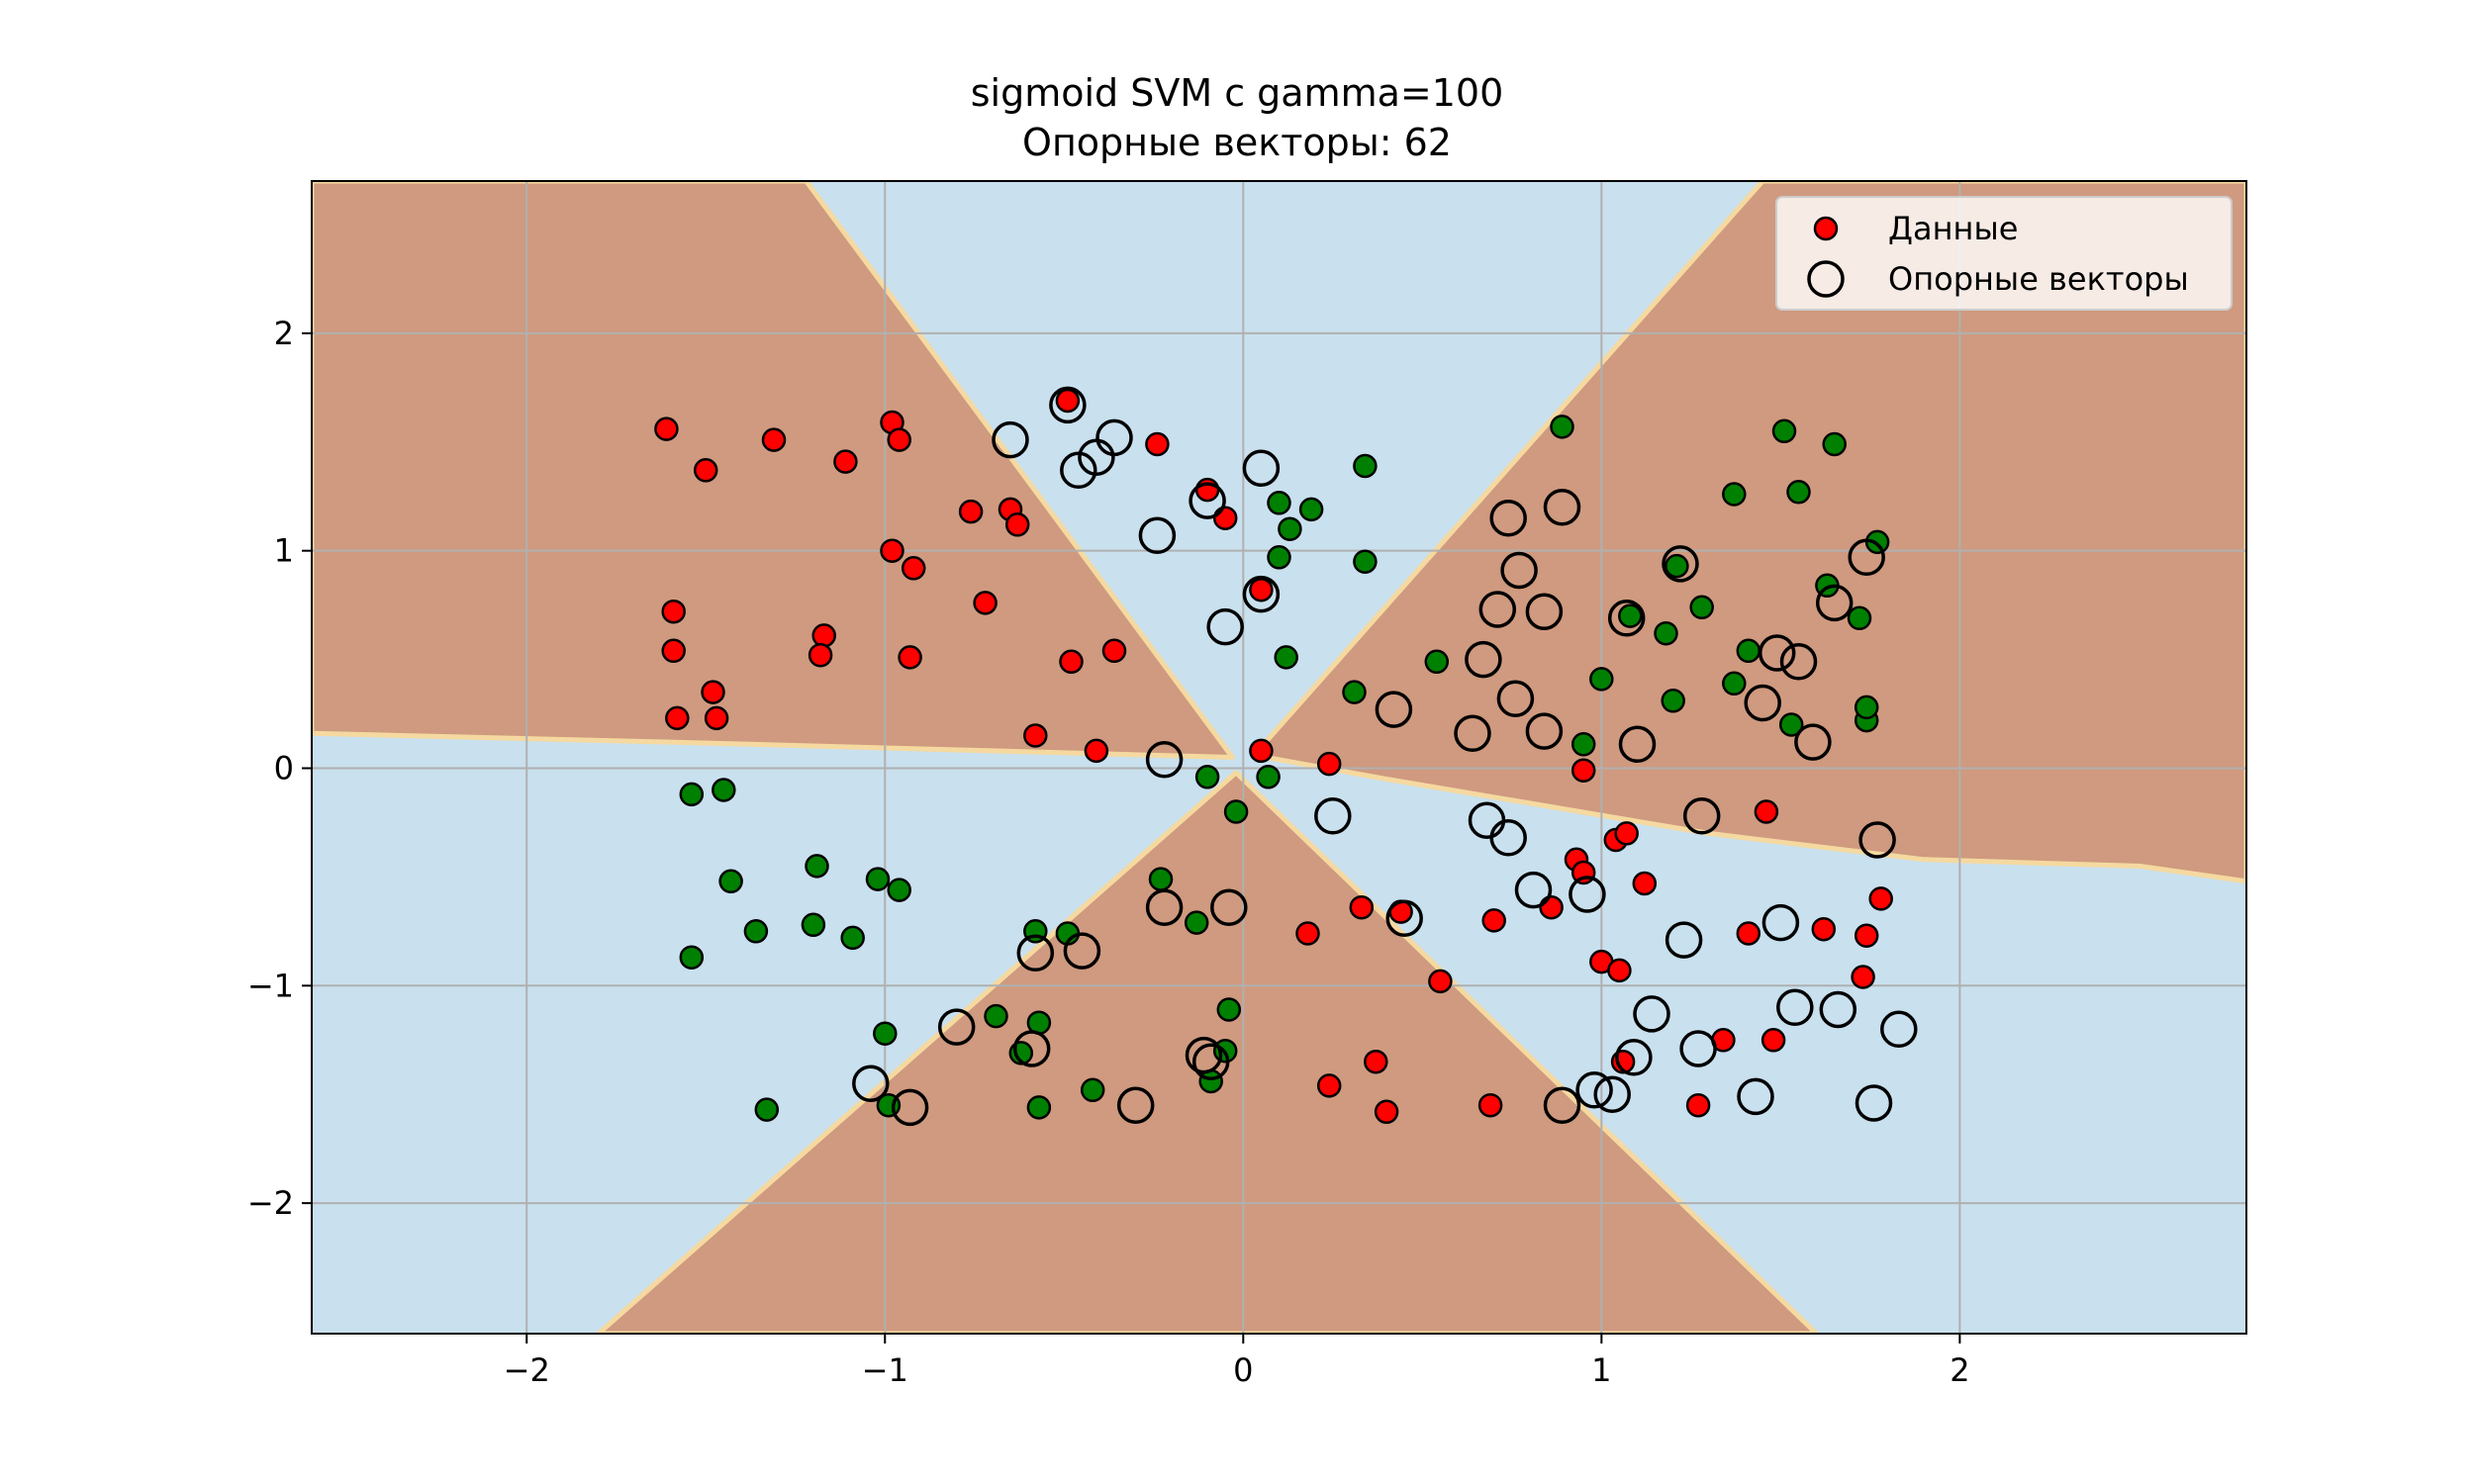  What do you see at coordinates (1826, 228) in the screenshot?
I see `legend-data-marker` at bounding box center [1826, 228].